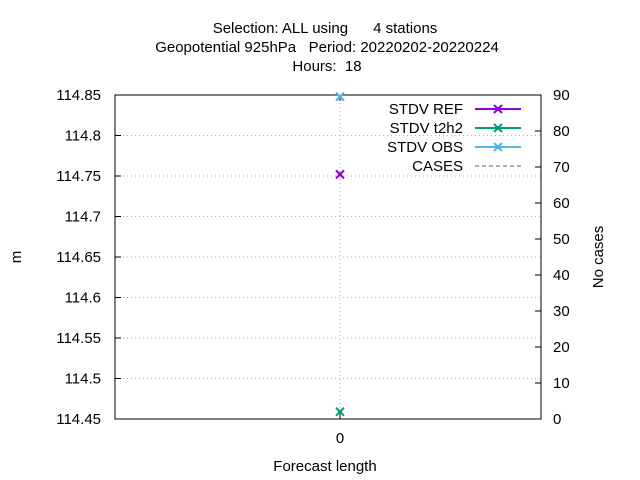  Describe the element at coordinates (561, 167) in the screenshot. I see `y2-tick-label: 70` at that location.